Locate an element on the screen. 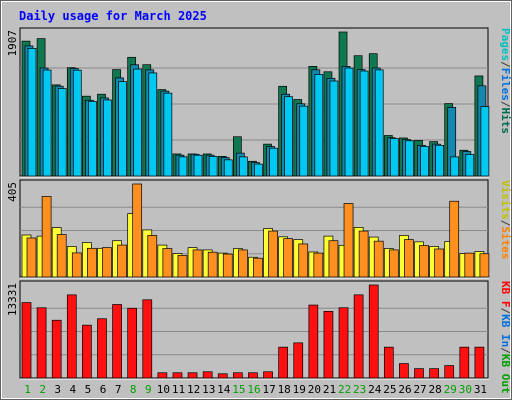 The width and height of the screenshot is (512, 400). x-tick-label: 8 is located at coordinates (133, 389).